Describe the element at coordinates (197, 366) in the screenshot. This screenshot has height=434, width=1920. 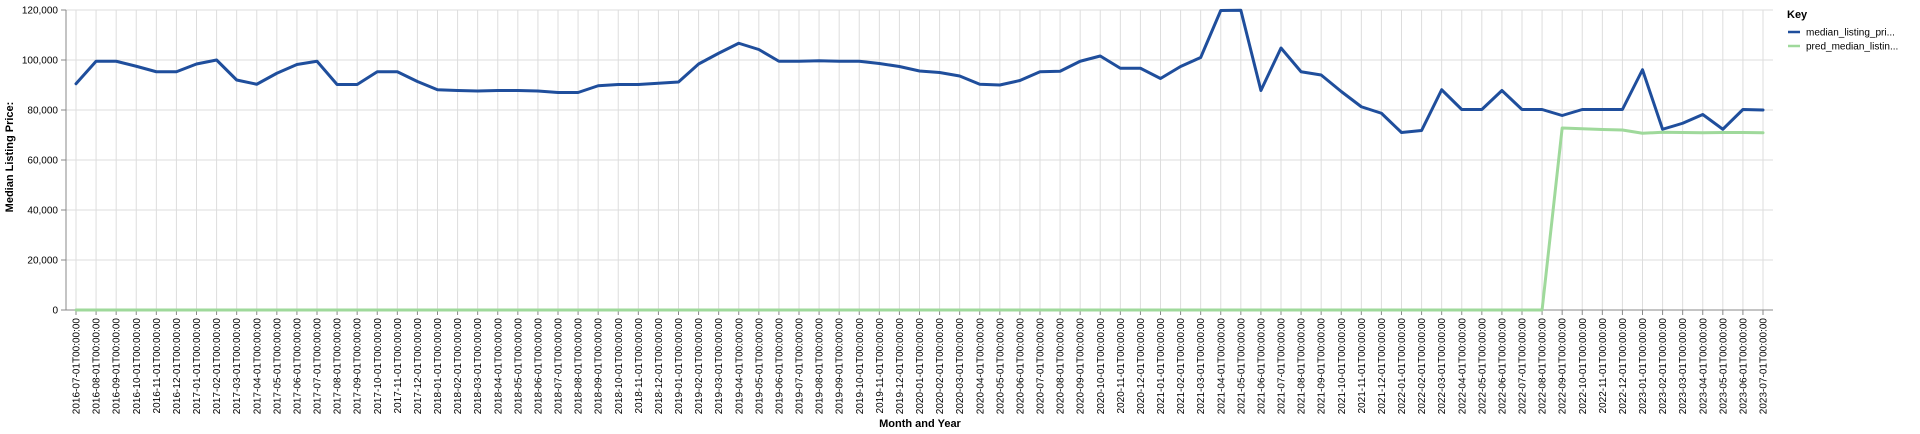
I see `x-tick-label: 2017-01-01T00:00:00` at that location.